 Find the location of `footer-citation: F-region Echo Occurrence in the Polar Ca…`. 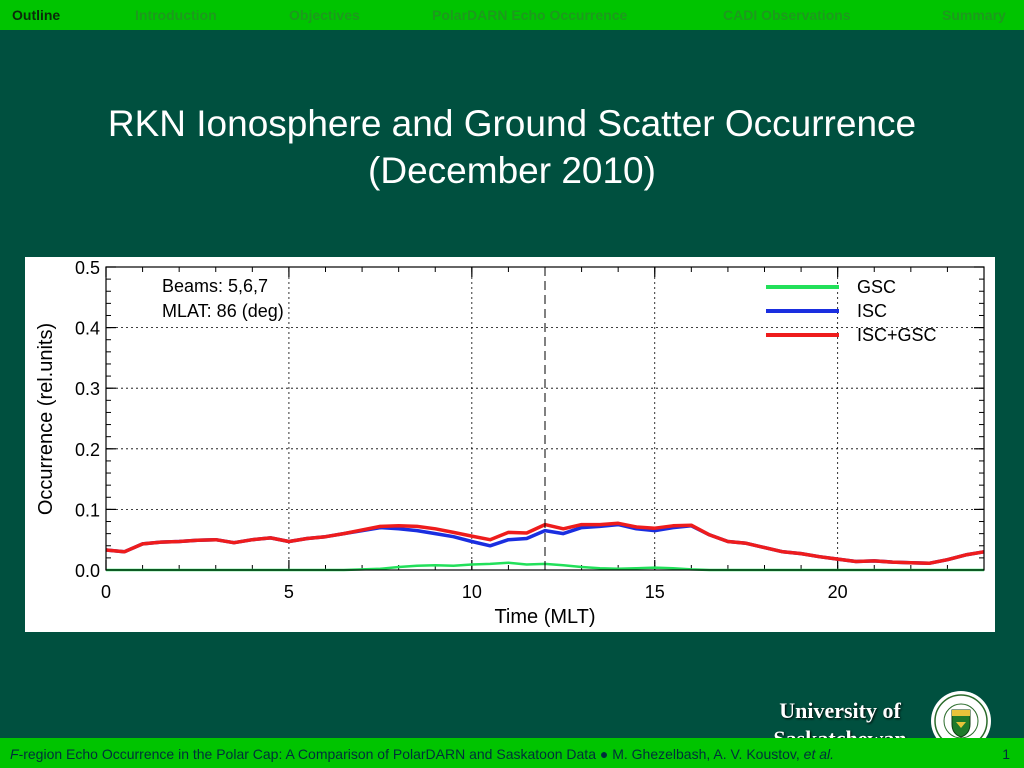

footer-citation: F-region Echo Occurrence in the Polar Ca… is located at coordinates (422, 754).